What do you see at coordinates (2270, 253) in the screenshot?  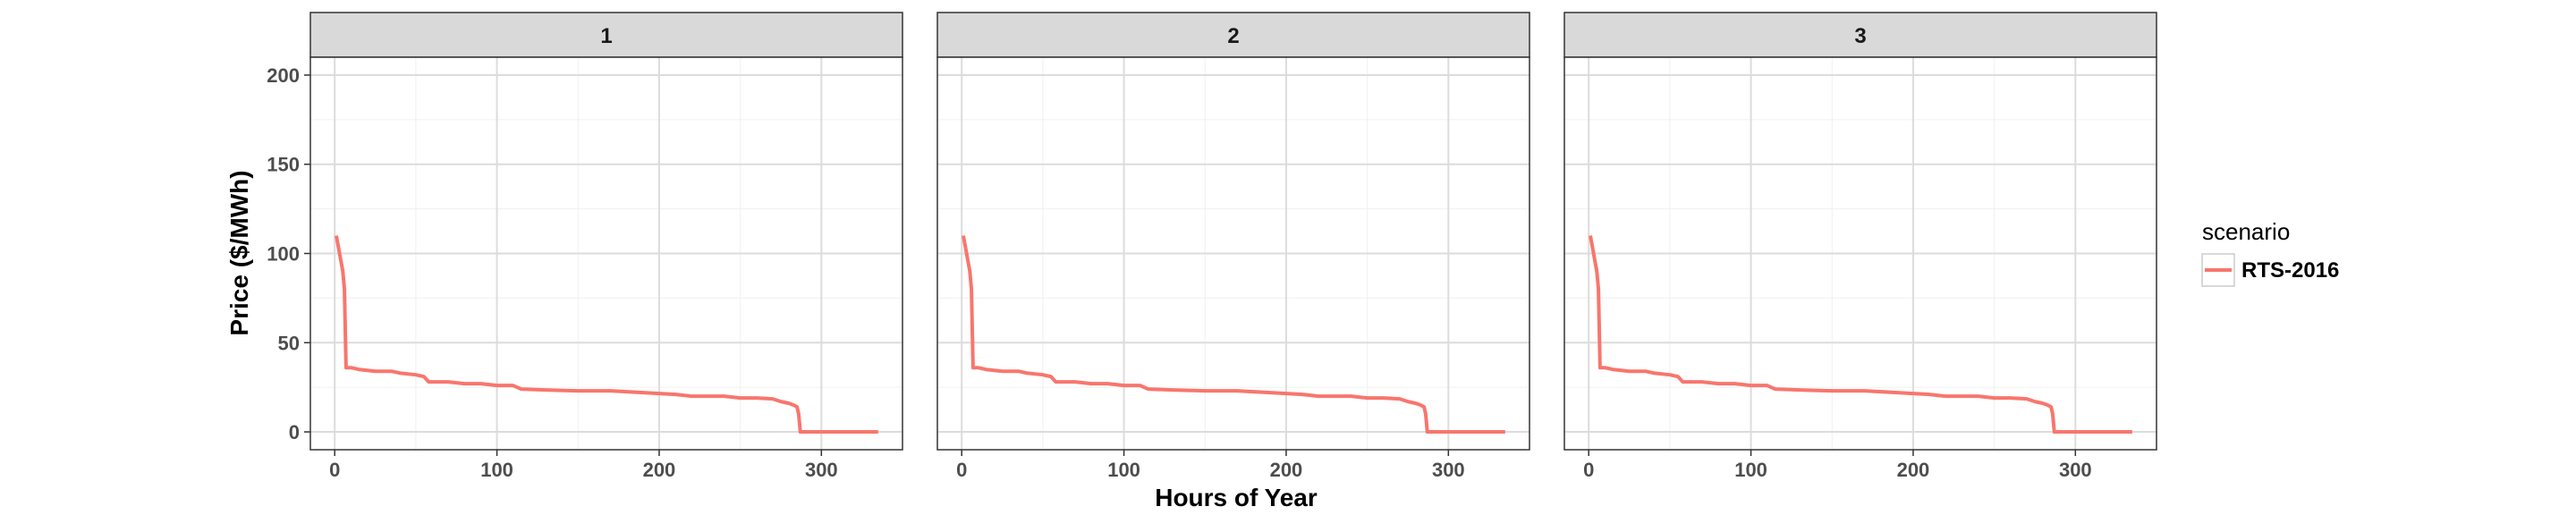 I see `legend: scenario RTS-2016` at bounding box center [2270, 253].